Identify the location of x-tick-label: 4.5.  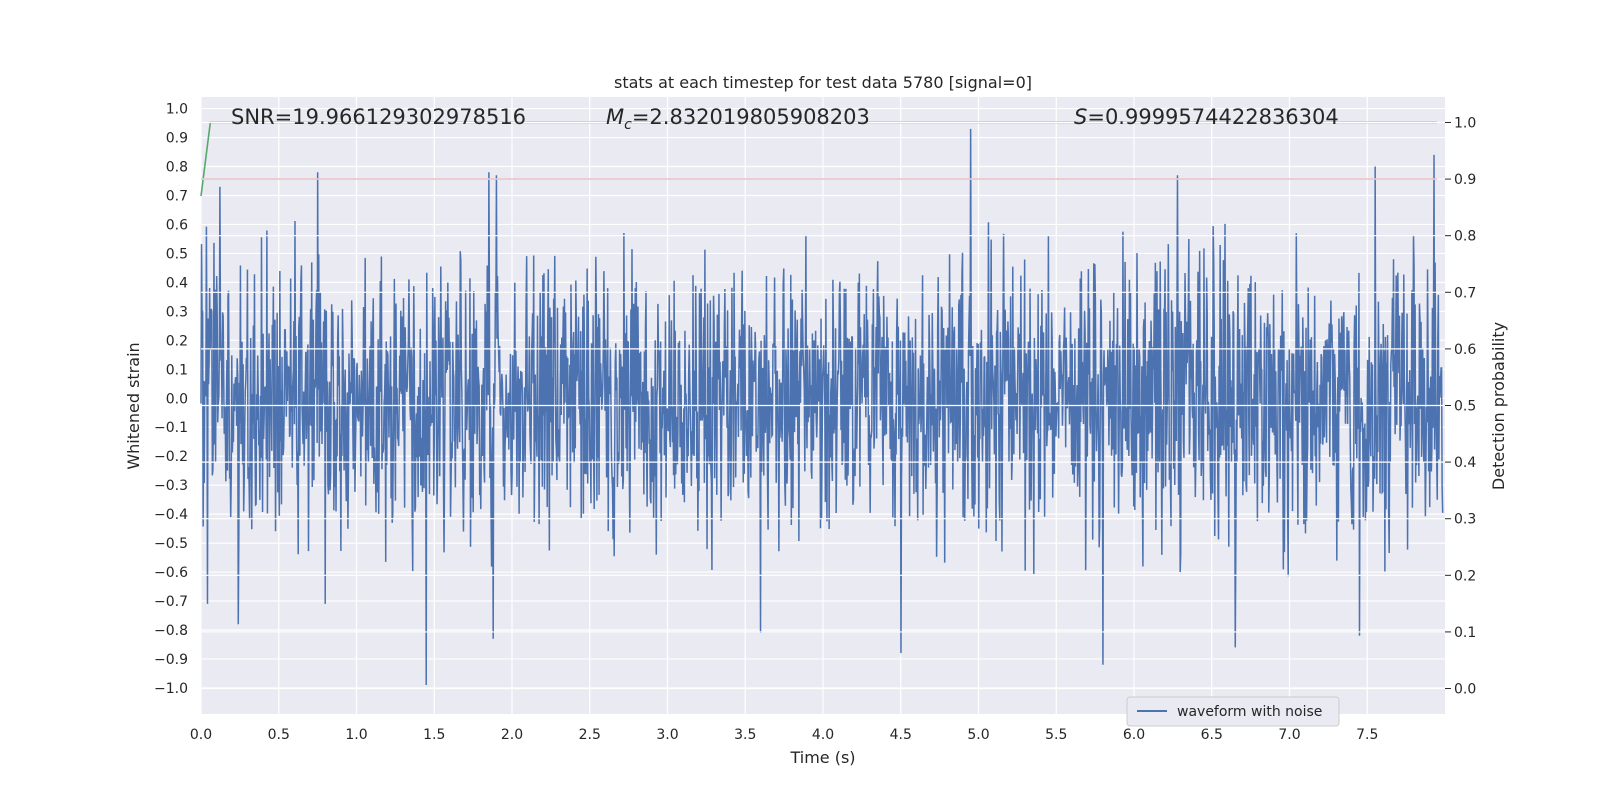
(901, 735).